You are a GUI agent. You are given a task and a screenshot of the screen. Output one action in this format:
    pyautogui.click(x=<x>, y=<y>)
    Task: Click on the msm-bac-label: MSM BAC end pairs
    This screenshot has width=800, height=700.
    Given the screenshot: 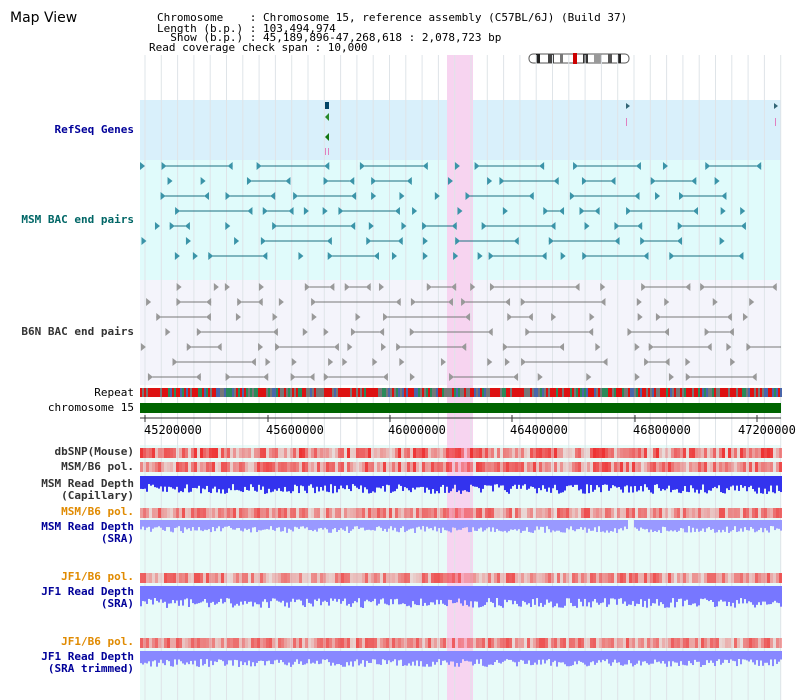 What is the action you would take?
    pyautogui.click(x=77, y=219)
    